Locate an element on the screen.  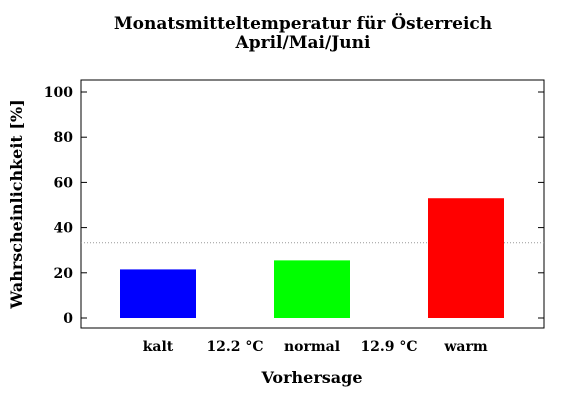
bar-normal is located at coordinates (312, 289).